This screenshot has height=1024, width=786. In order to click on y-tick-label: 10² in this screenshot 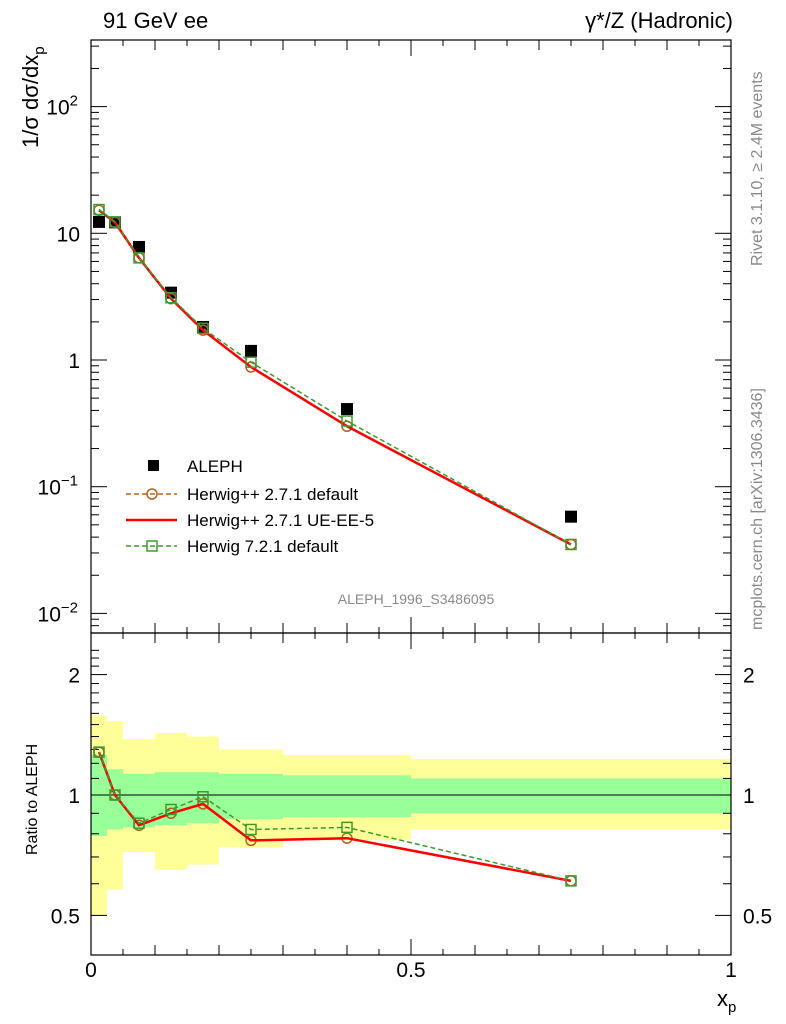, I will do `click(62, 106)`.